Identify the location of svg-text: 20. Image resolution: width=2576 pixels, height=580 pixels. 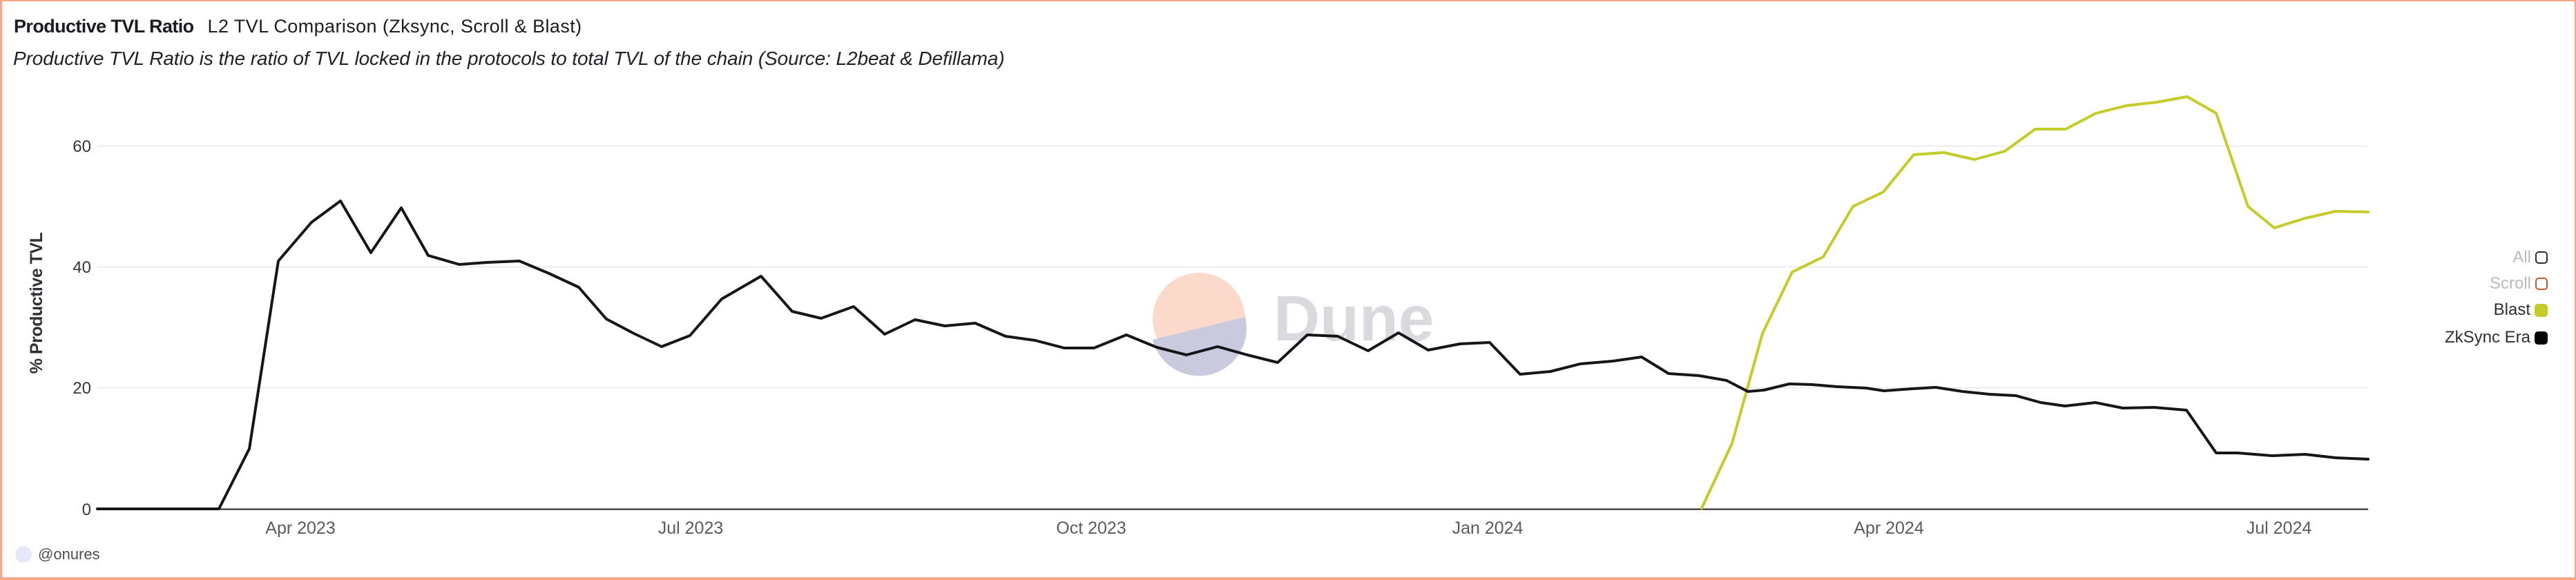
(82, 388).